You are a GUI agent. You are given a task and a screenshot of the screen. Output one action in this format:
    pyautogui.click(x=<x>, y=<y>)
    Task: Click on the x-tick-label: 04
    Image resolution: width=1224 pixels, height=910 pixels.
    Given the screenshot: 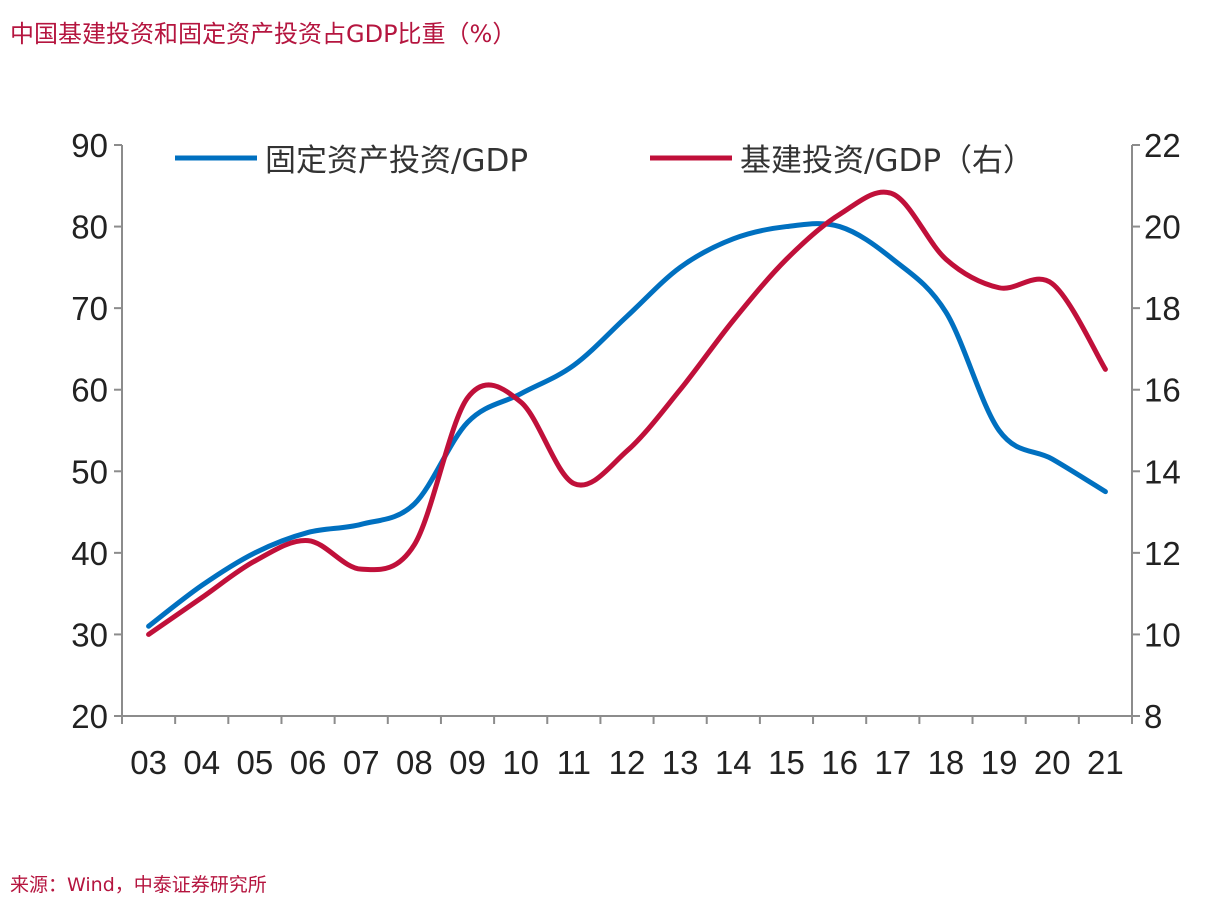 What is the action you would take?
    pyautogui.click(x=201, y=762)
    